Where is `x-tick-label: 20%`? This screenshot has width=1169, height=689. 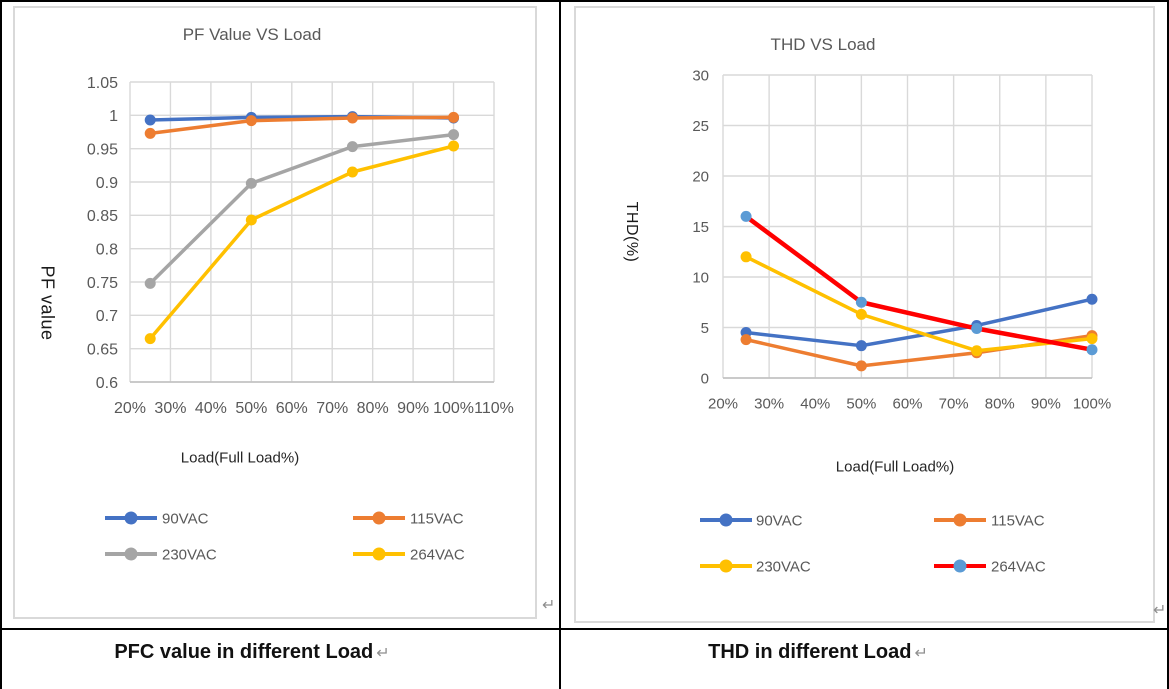
x-tick-label: 20% is located at coordinates (723, 403).